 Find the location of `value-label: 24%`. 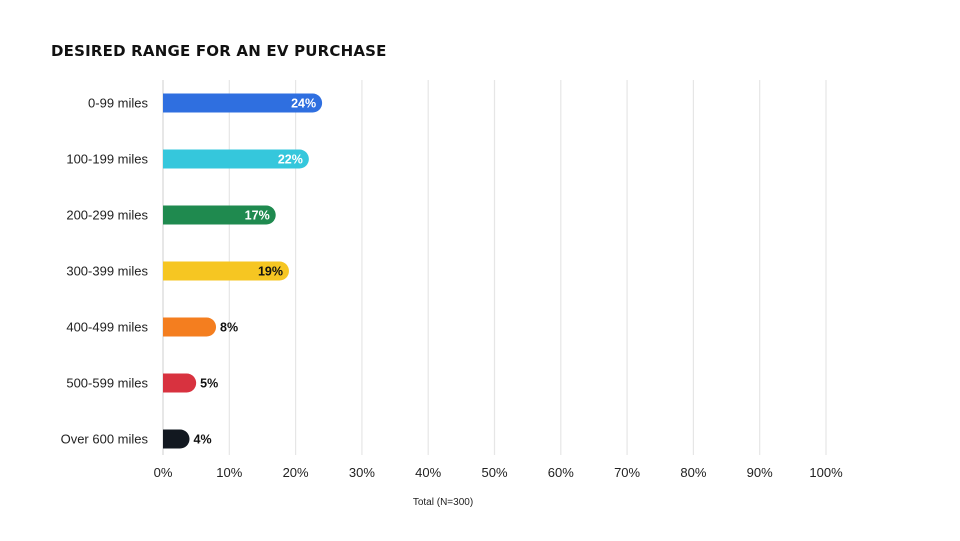

value-label: 24% is located at coordinates (303, 104).